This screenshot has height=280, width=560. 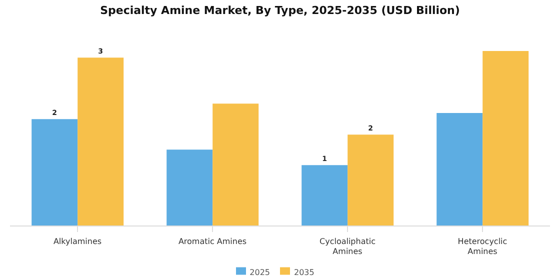 I want to click on x-tick-label: Heterocyclic Amines, so click(x=483, y=246).